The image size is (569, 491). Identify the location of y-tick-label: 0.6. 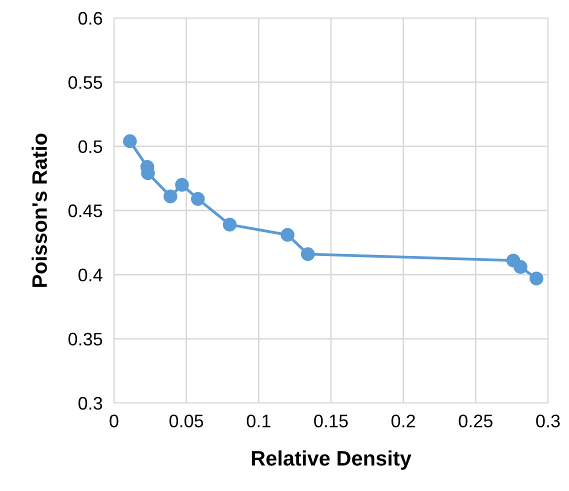
(90, 18).